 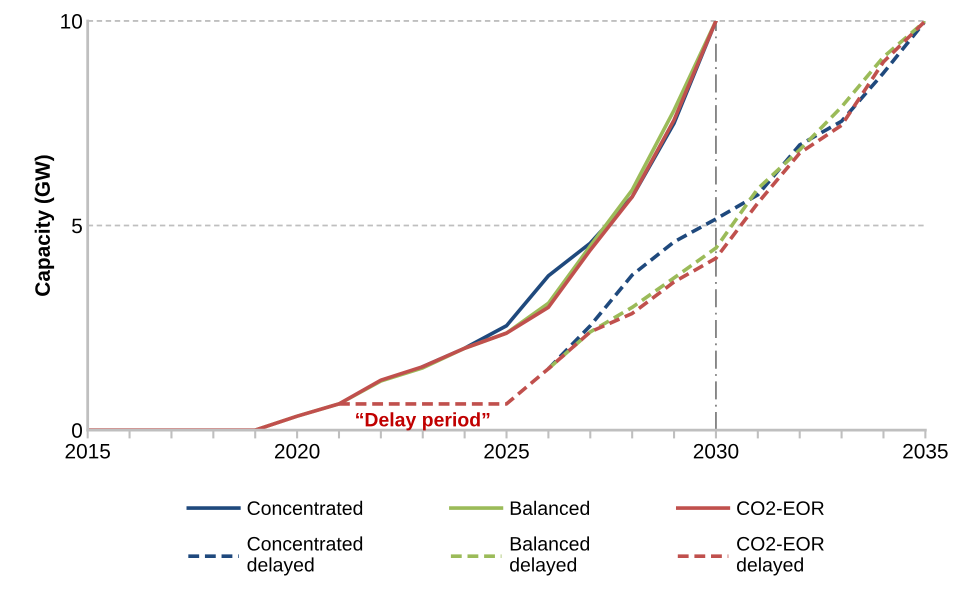 What do you see at coordinates (716, 451) in the screenshot?
I see `x-tick-label: 2030` at bounding box center [716, 451].